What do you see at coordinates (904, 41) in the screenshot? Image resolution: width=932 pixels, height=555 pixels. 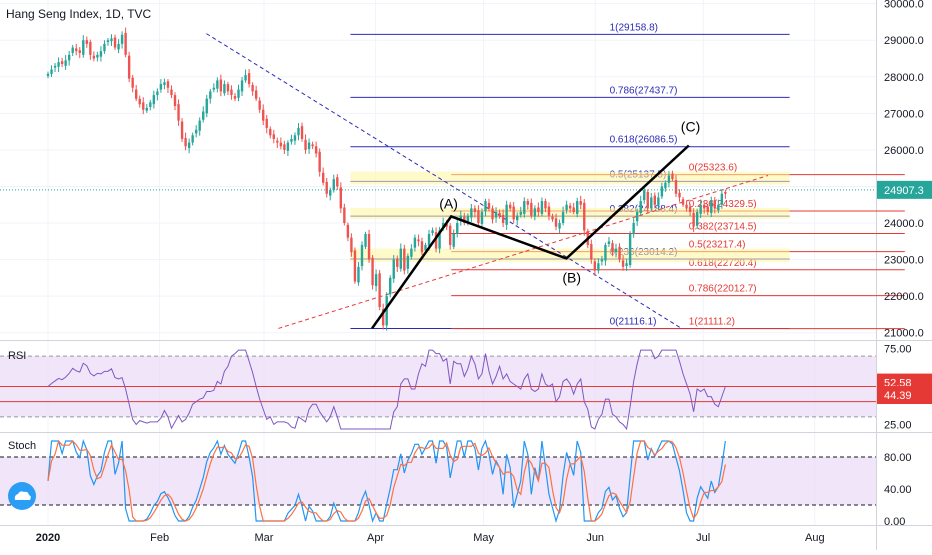 I see `price-tick-label: 29000.0` at bounding box center [904, 41].